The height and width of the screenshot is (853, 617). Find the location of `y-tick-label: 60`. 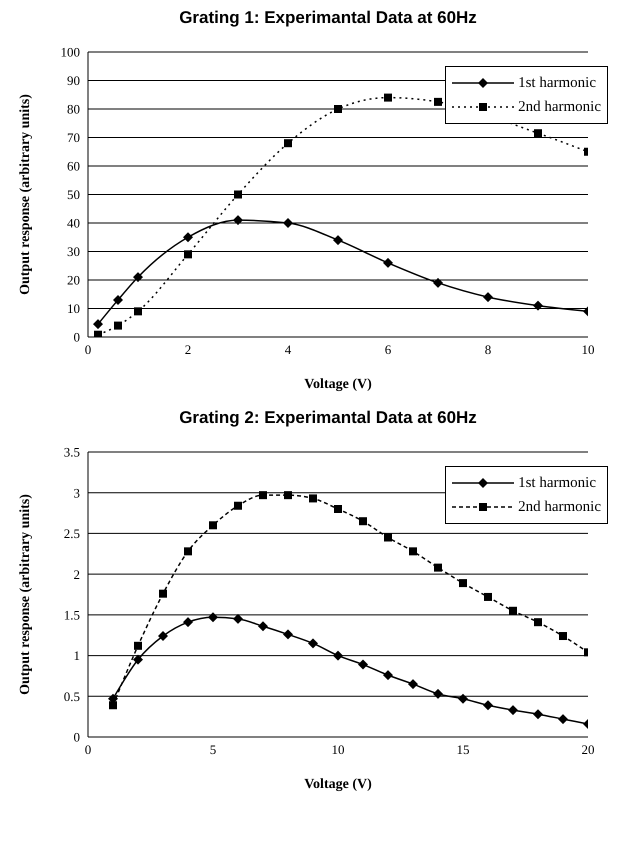

y-tick-label: 60 is located at coordinates (73, 166).